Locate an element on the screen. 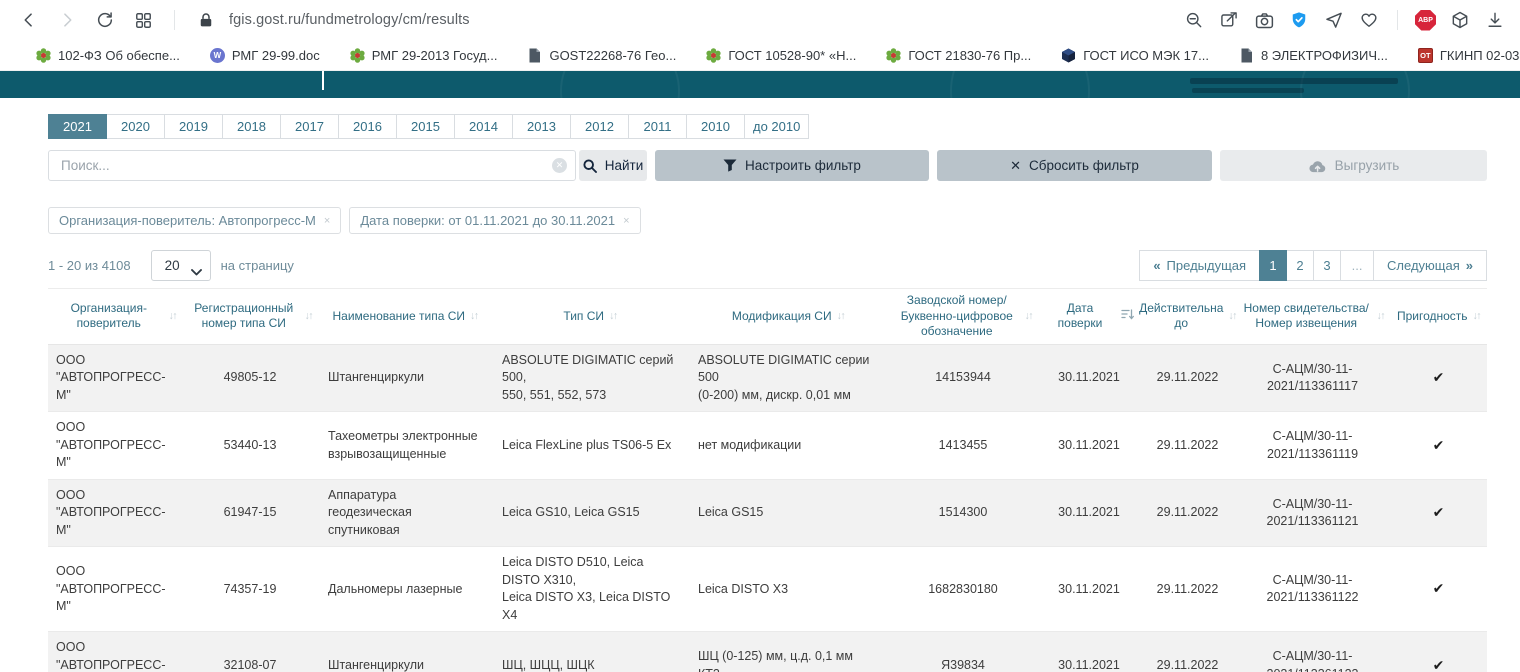  forward-icon is located at coordinates (67, 20).